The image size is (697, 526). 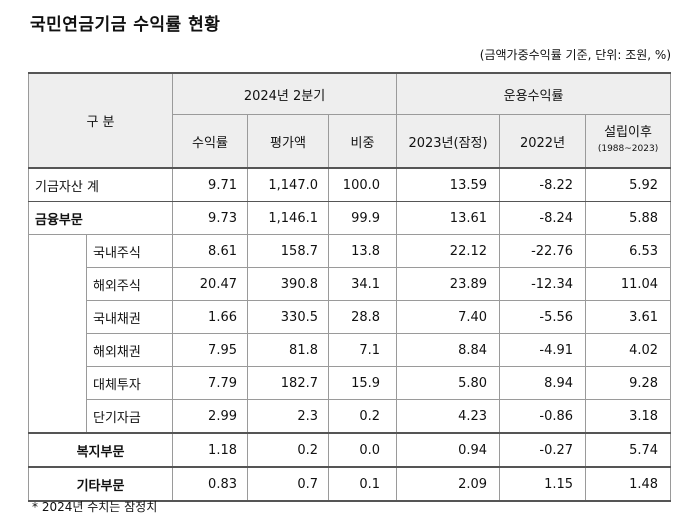 What do you see at coordinates (362, 350) in the screenshot?
I see `cell-weight: 7.1` at bounding box center [362, 350].